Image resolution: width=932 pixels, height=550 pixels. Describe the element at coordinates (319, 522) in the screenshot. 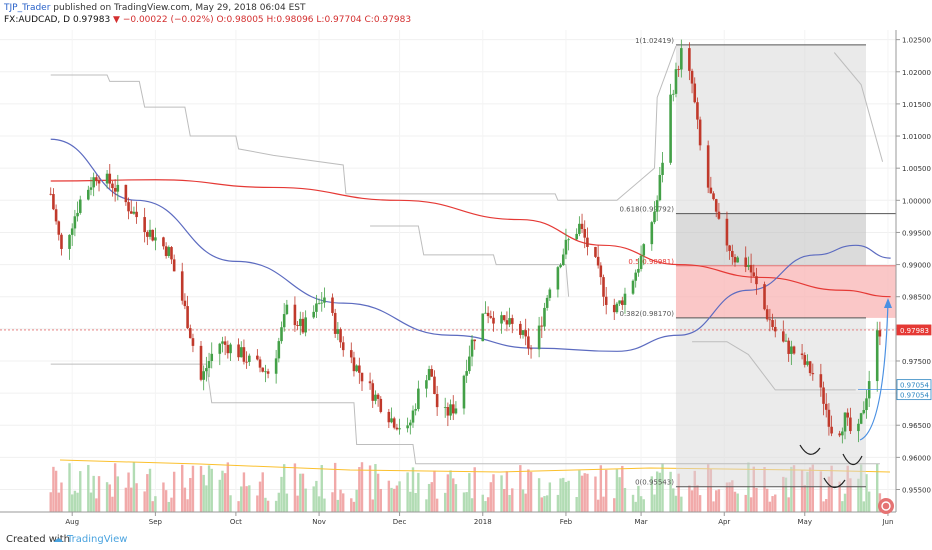

I see `x-tick-label: Nov` at that location.